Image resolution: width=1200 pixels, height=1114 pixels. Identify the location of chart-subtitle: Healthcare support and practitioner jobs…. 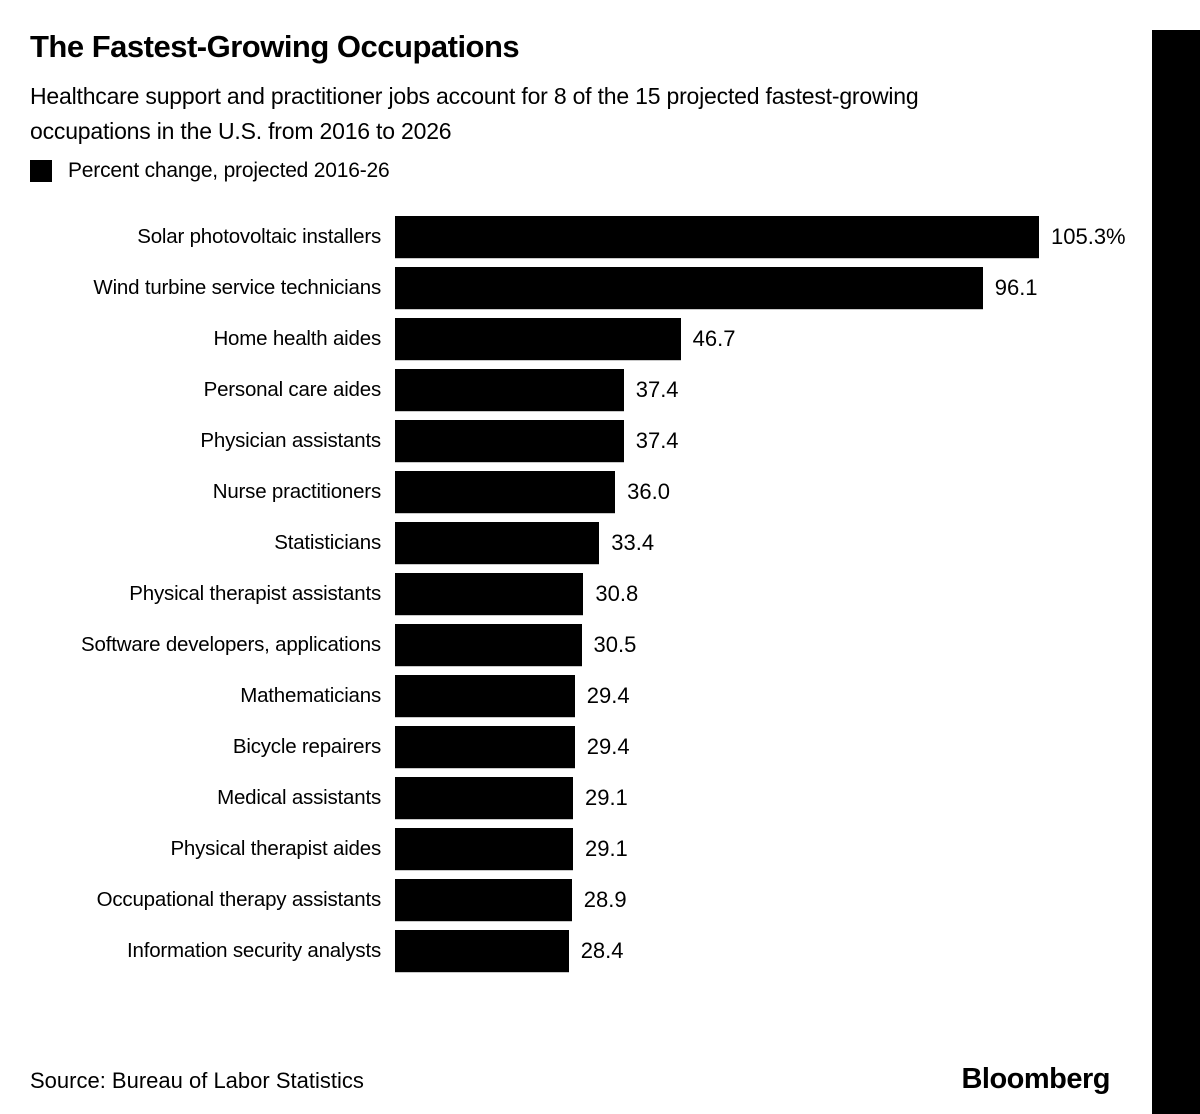
(615, 114).